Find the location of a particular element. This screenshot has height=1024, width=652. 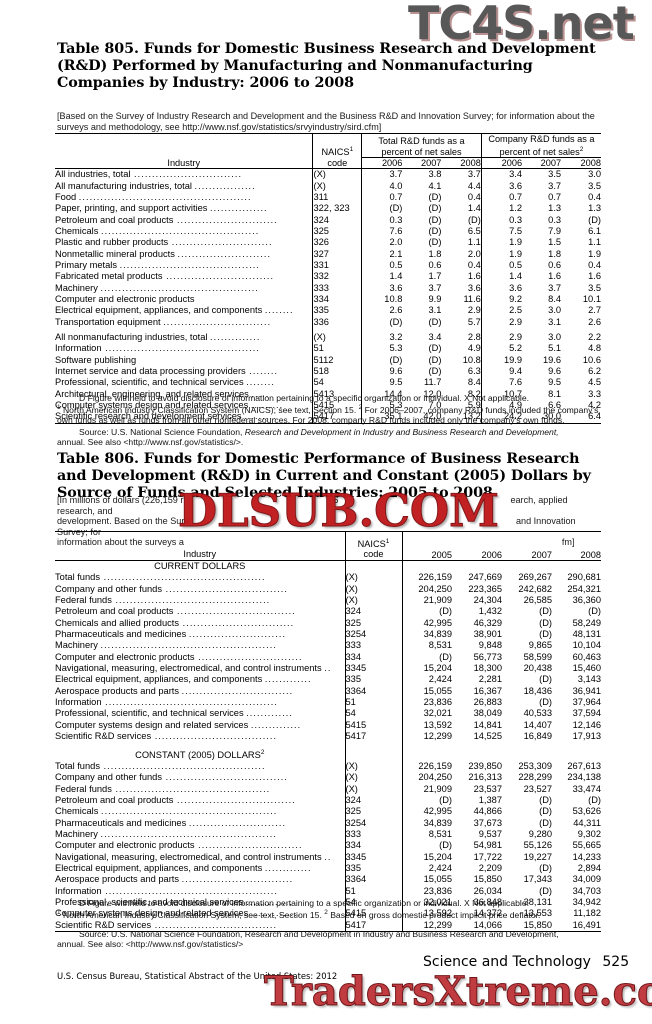

row-value: 15,850 is located at coordinates (487, 879).